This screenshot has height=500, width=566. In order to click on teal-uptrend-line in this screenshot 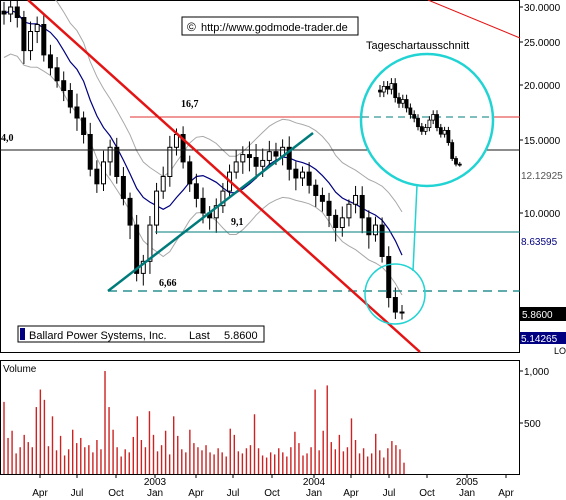, I will do `click(210, 212)`.